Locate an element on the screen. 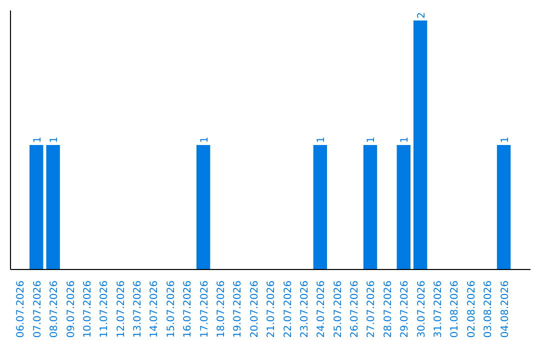 The height and width of the screenshot is (340, 540). x-tick-label: 06.07.2026 is located at coordinates (21, 309).